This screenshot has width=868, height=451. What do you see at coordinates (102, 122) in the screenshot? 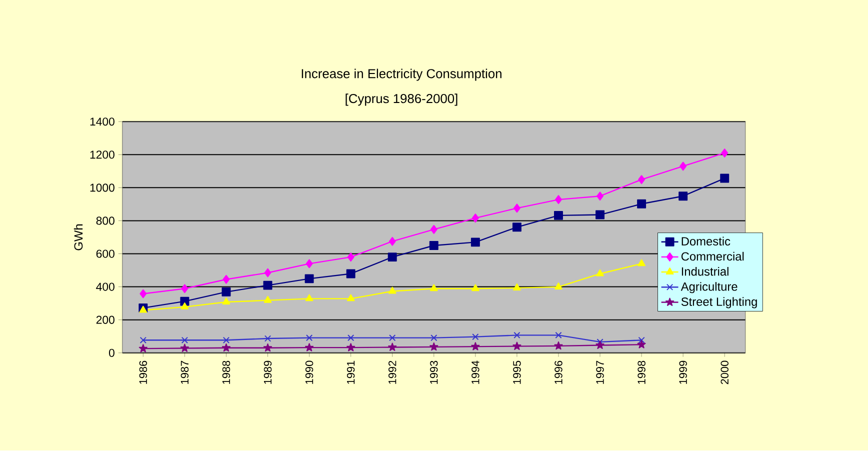
I see `y-tick-label: 1400` at bounding box center [102, 122].